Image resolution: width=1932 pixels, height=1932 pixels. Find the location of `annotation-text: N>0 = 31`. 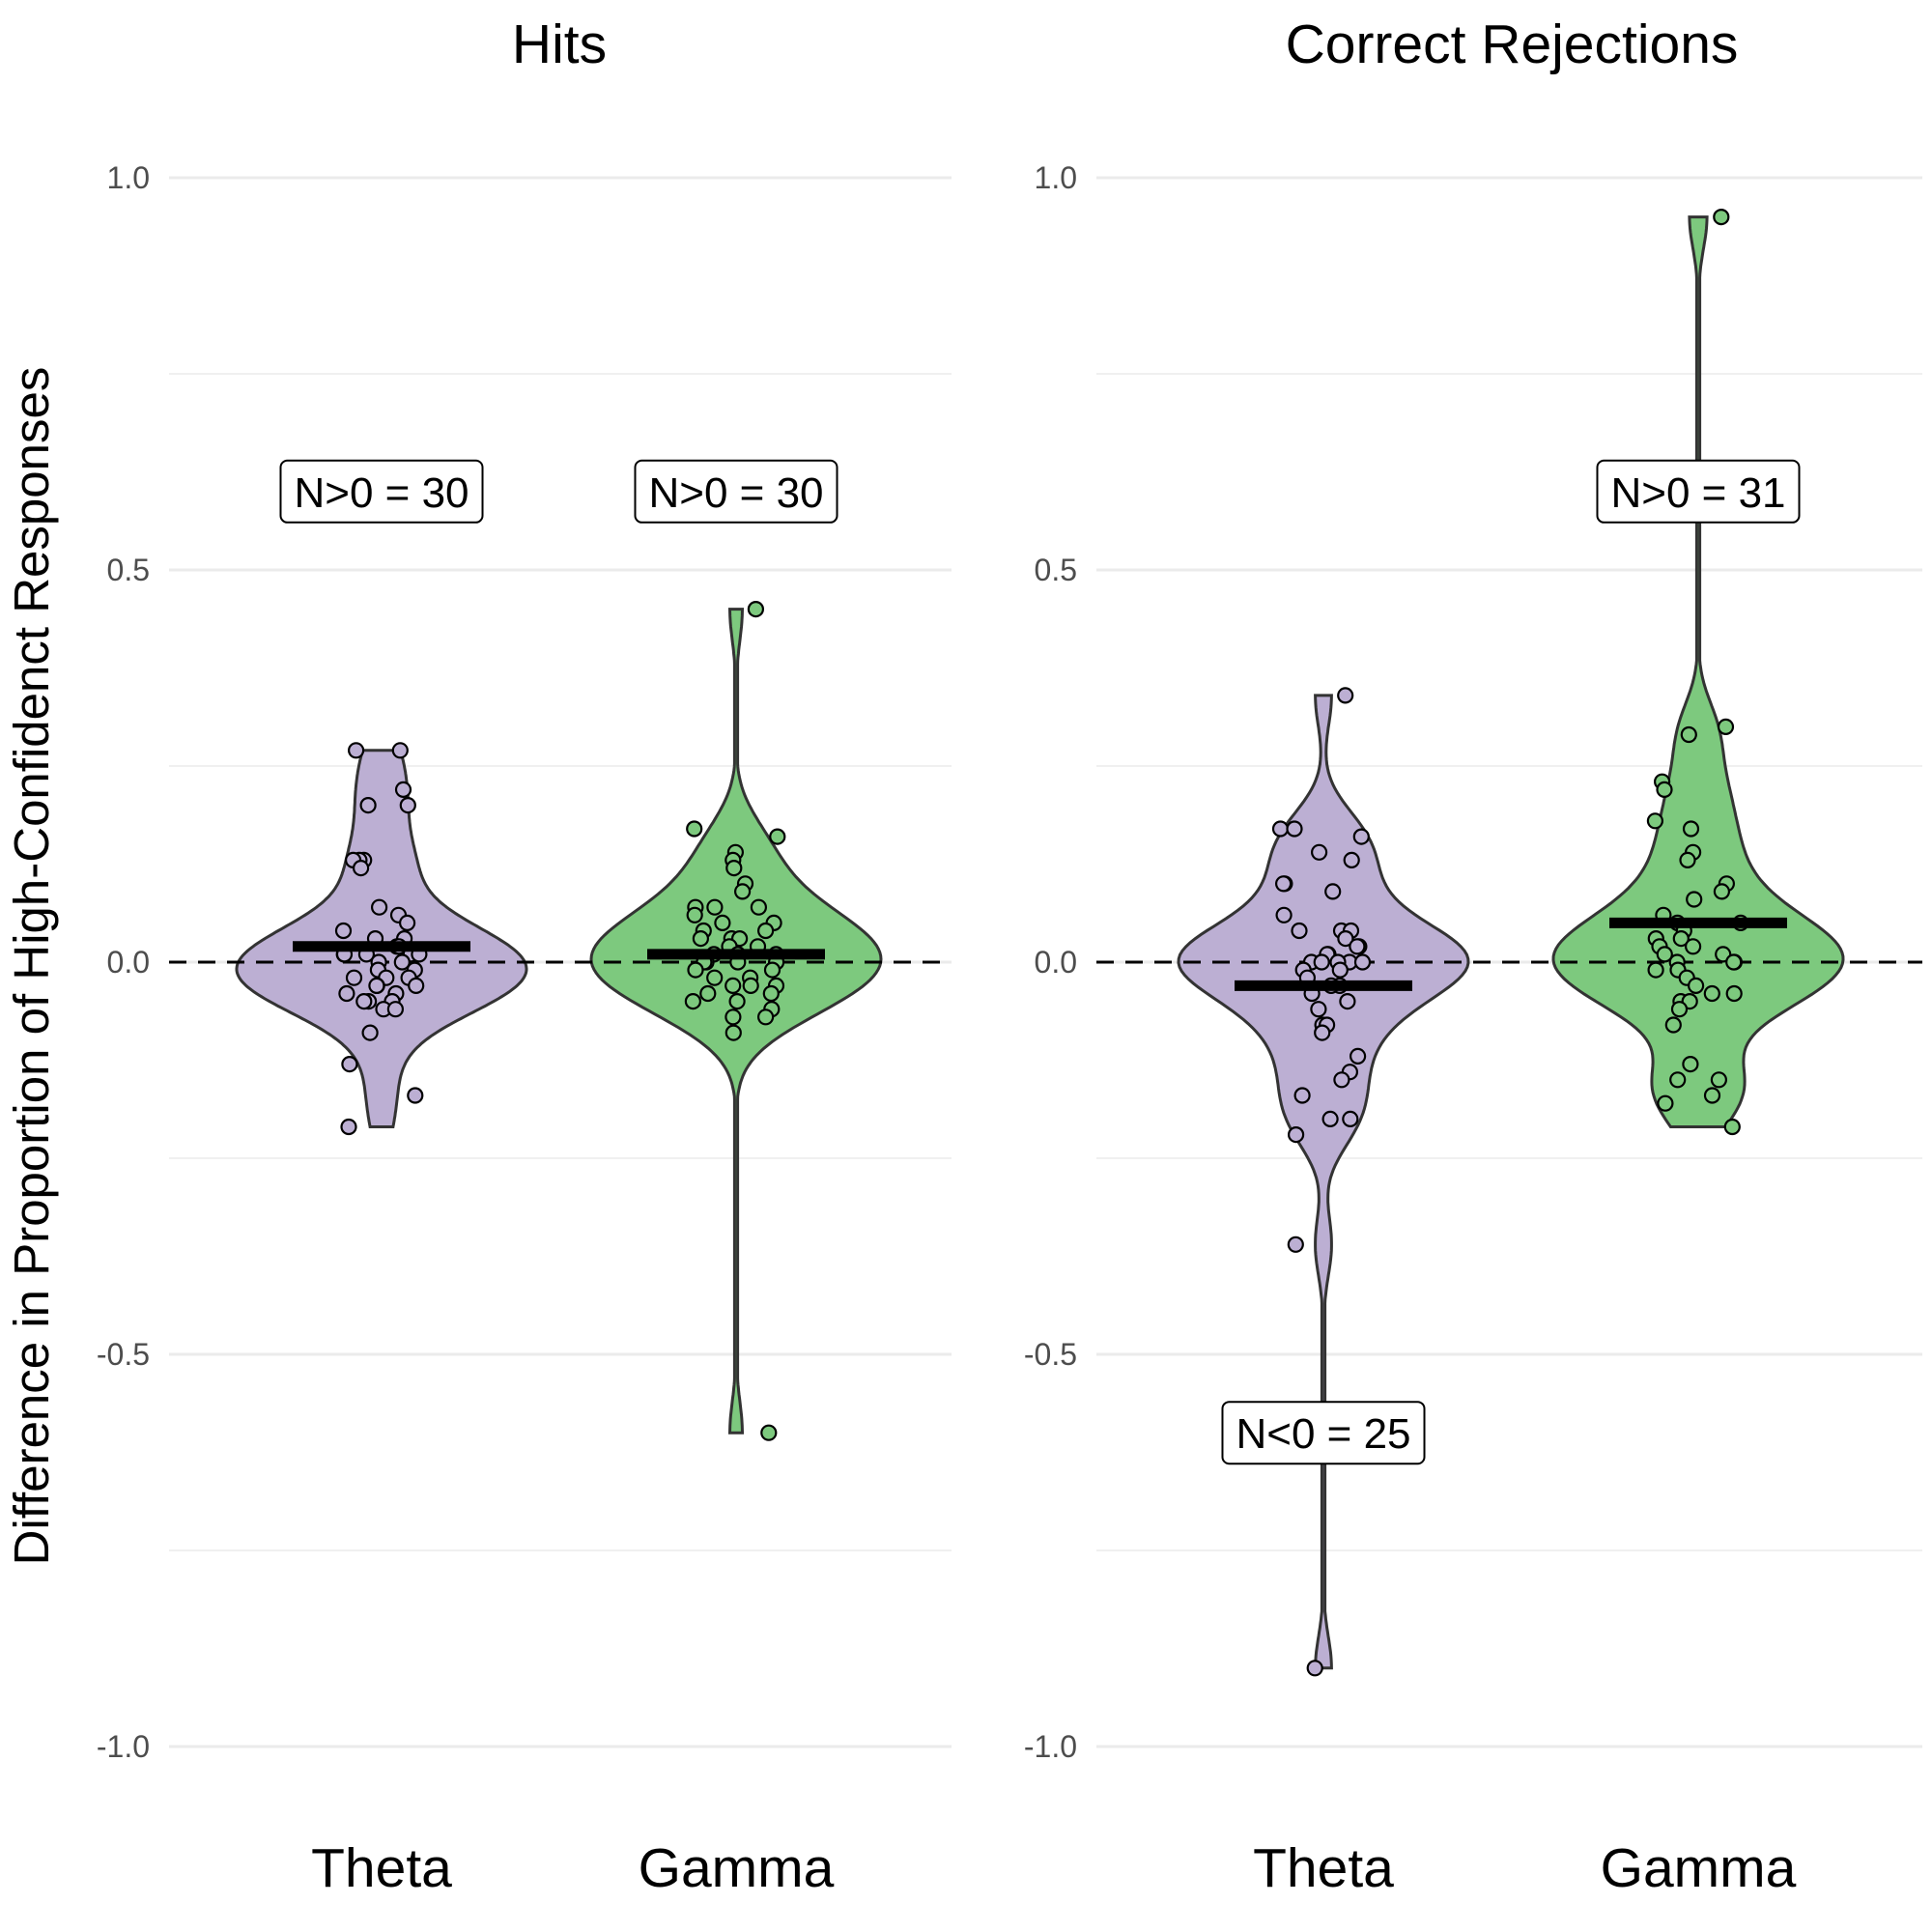

annotation-text: N>0 = 31 is located at coordinates (1697, 493).